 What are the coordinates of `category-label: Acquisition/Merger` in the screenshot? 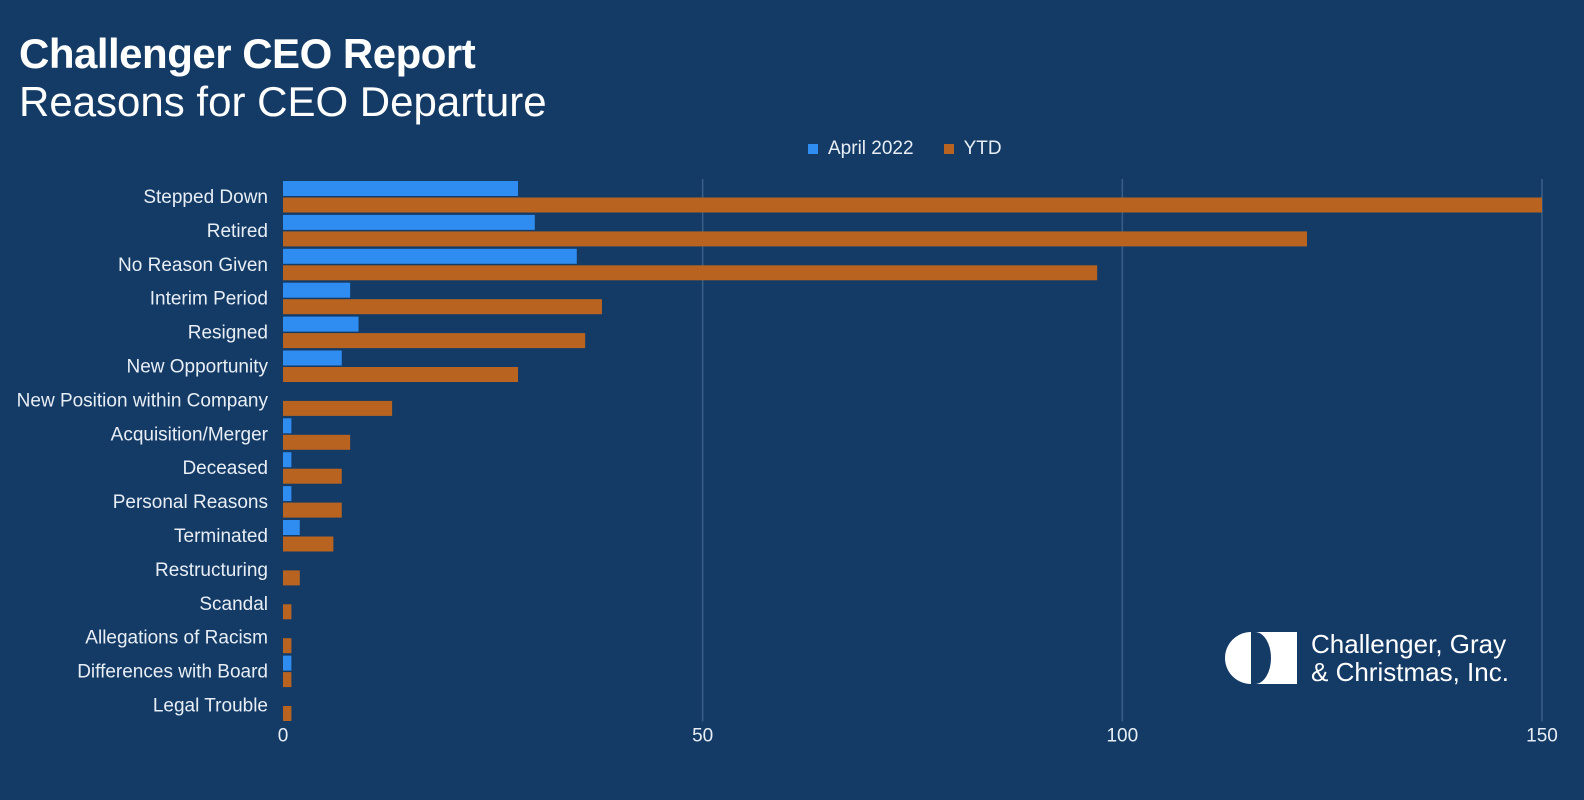 It's located at (190, 434).